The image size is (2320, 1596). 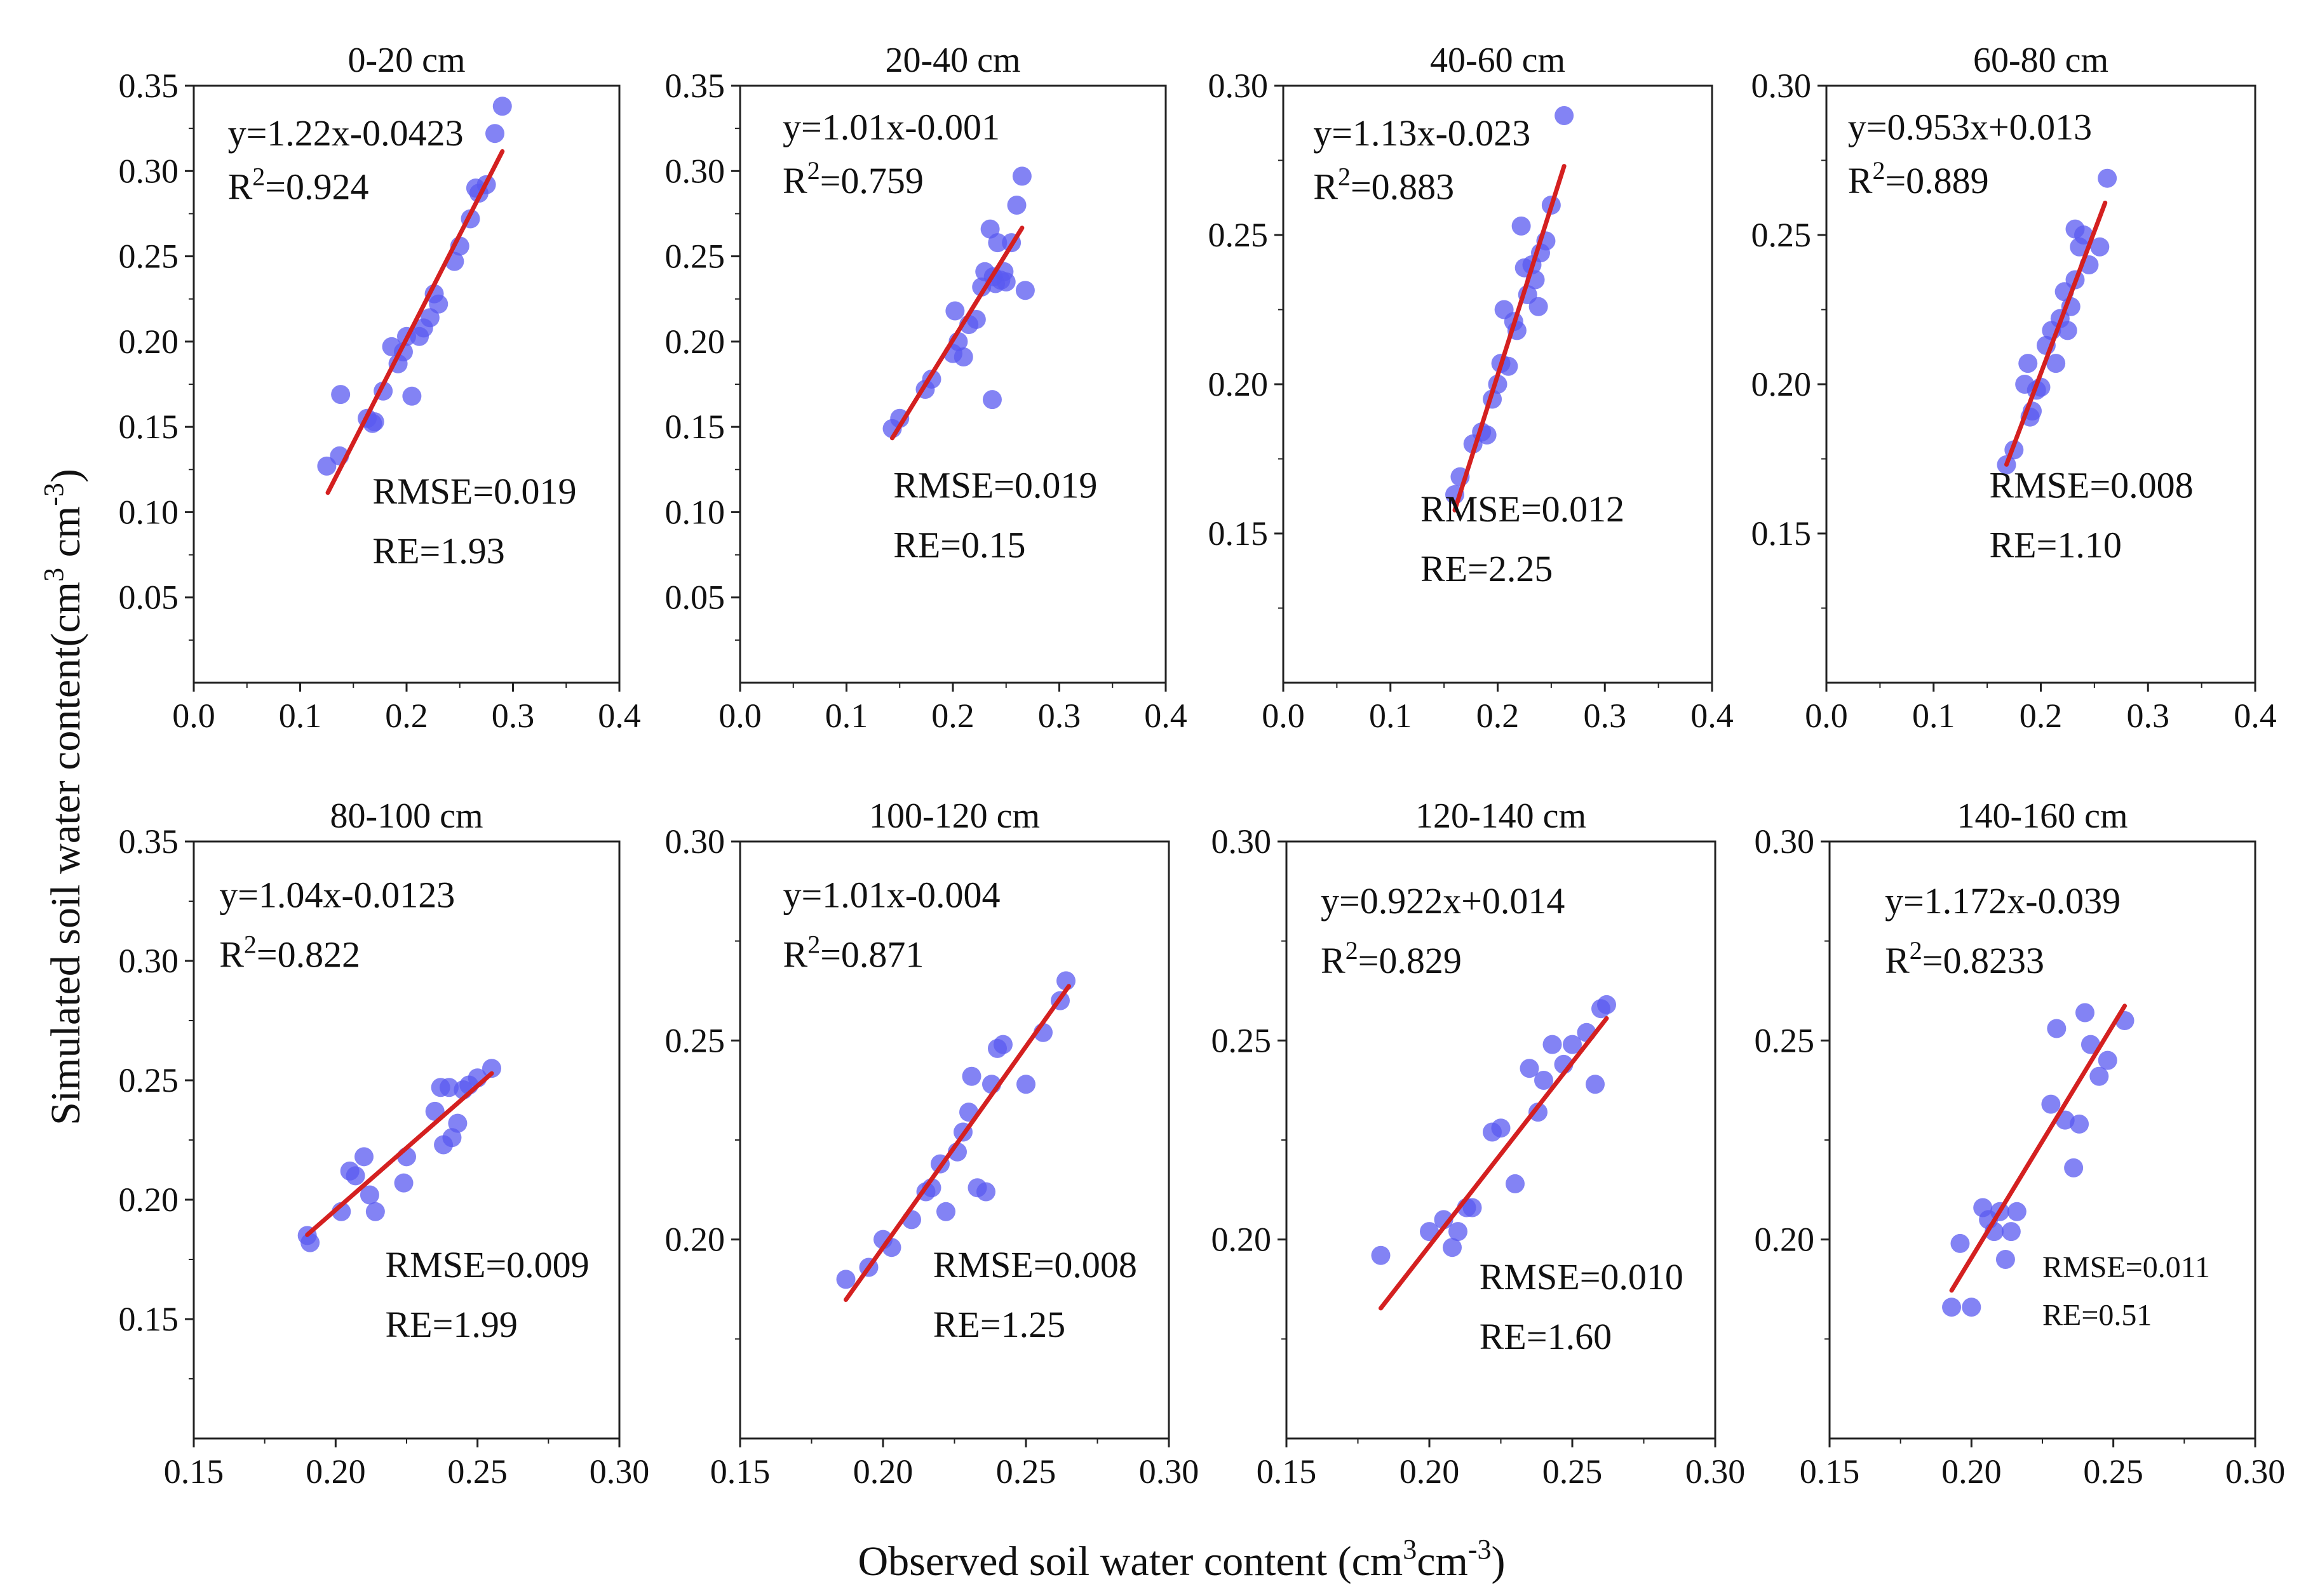 What do you see at coordinates (2126, 1267) in the screenshot?
I see `rmse-label: RMSE=0.011` at bounding box center [2126, 1267].